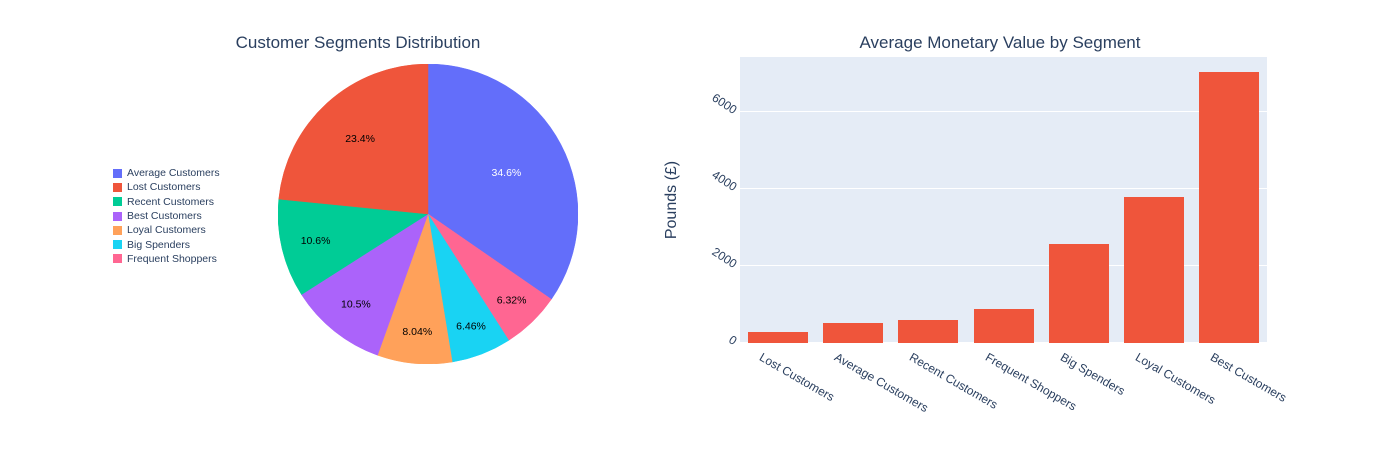 The width and height of the screenshot is (1374, 460). What do you see at coordinates (1000, 42) in the screenshot?
I see `bar-chart-title: Average Monetary Value by Segment` at bounding box center [1000, 42].